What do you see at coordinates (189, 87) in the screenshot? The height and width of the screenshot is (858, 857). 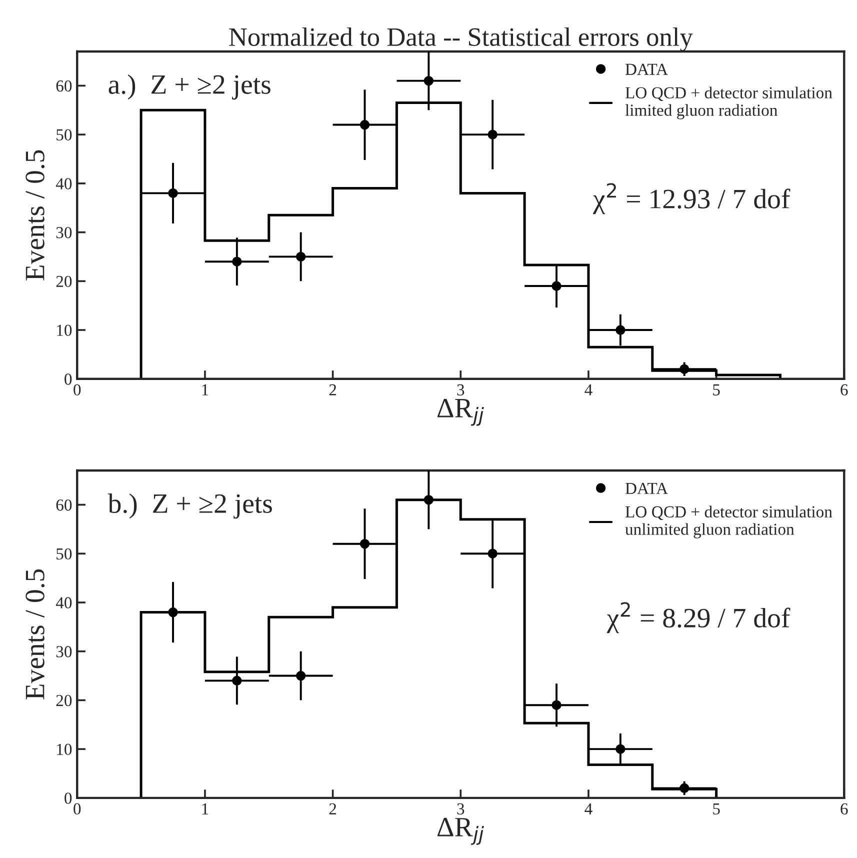 I see `annotation: a.) Z + ≥2 jets` at bounding box center [189, 87].